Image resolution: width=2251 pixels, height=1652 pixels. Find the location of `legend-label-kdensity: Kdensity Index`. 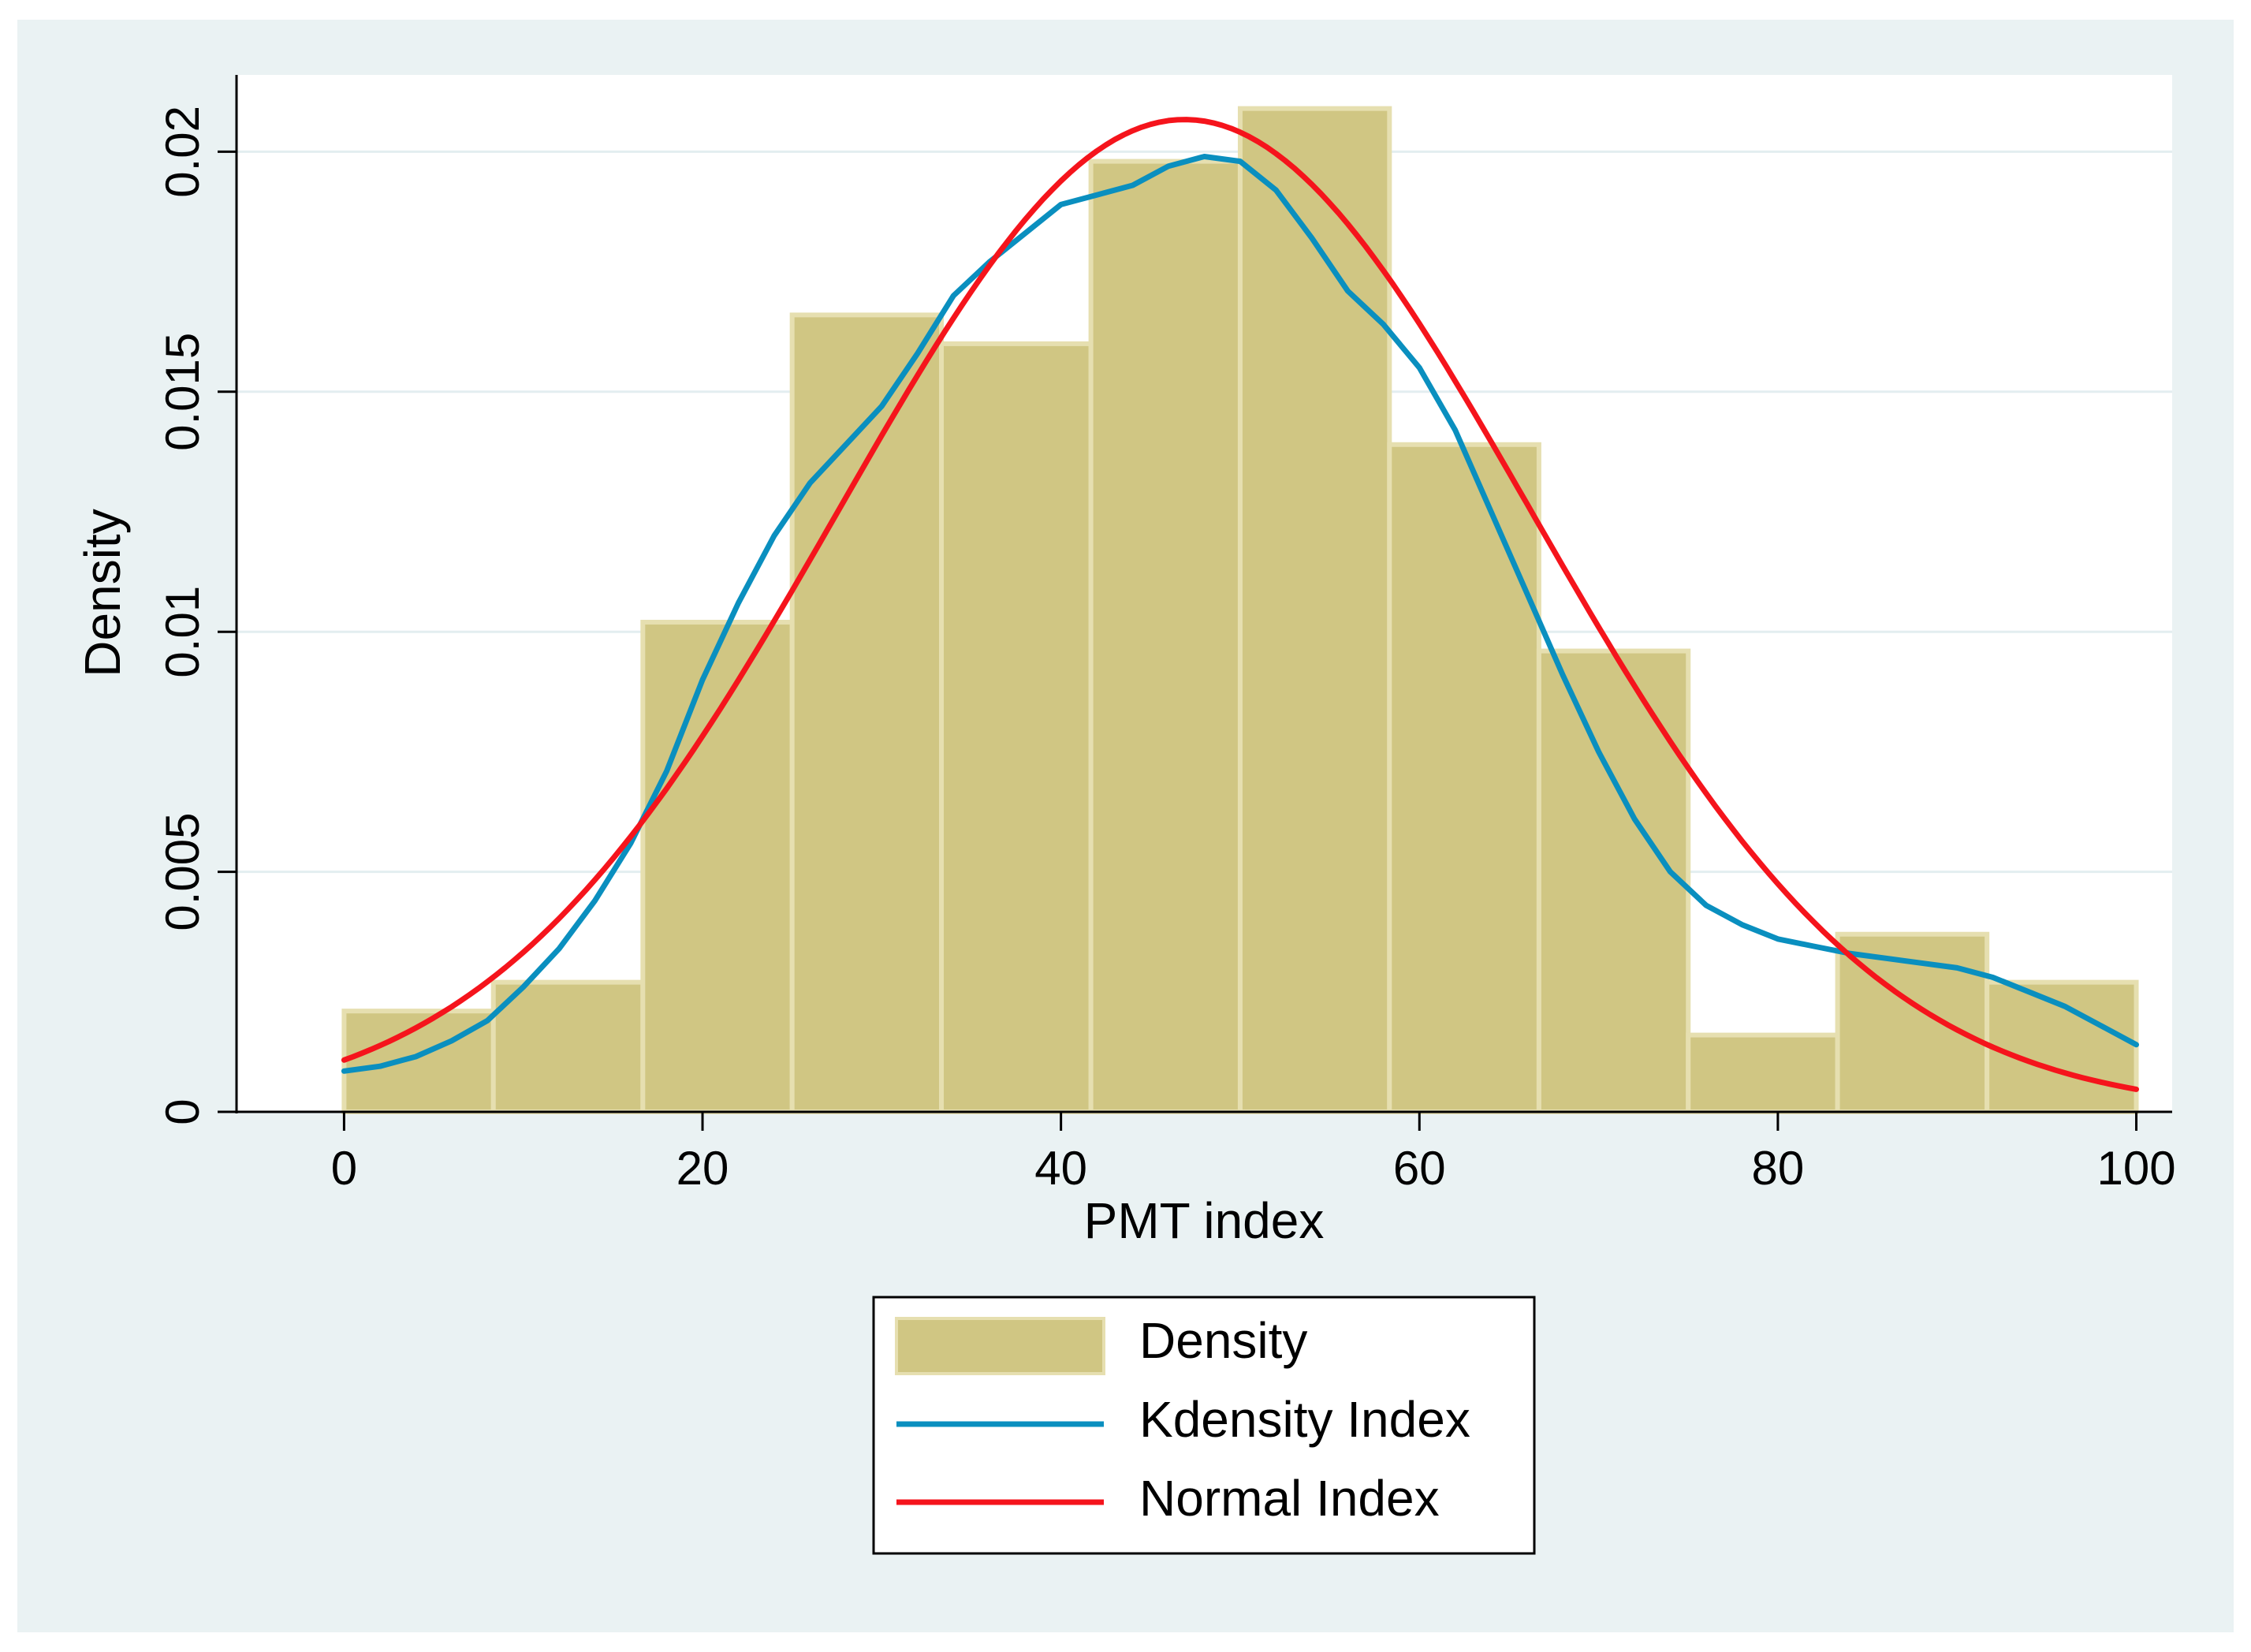

legend-label-kdensity: Kdensity Index is located at coordinates (1304, 1420).